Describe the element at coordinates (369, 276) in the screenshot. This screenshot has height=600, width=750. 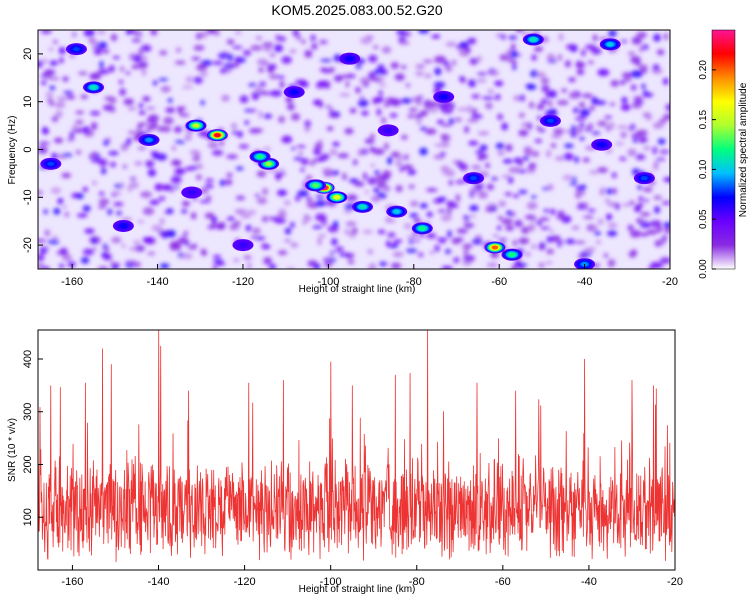
I see `heatmap-x-ticks: -160 -140 -120 -100 -80 -60 -40 -20` at that location.